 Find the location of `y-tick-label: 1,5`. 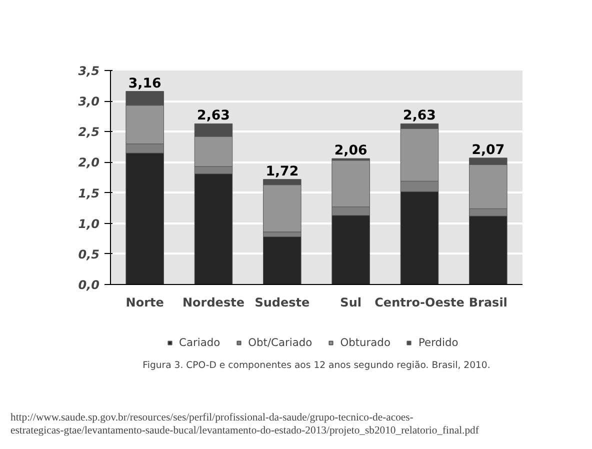

y-tick-label: 1,5 is located at coordinates (89, 193).